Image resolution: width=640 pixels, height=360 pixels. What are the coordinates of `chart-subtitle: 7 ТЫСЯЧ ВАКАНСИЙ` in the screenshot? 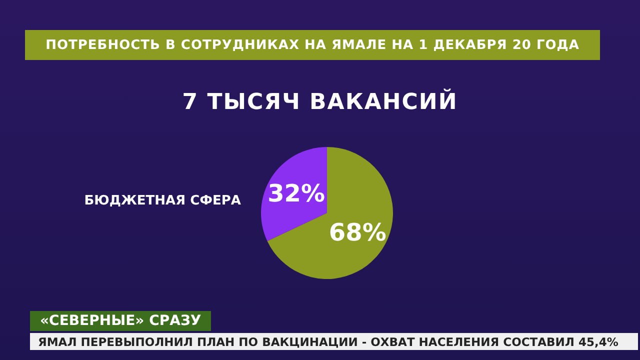 It's located at (320, 102).